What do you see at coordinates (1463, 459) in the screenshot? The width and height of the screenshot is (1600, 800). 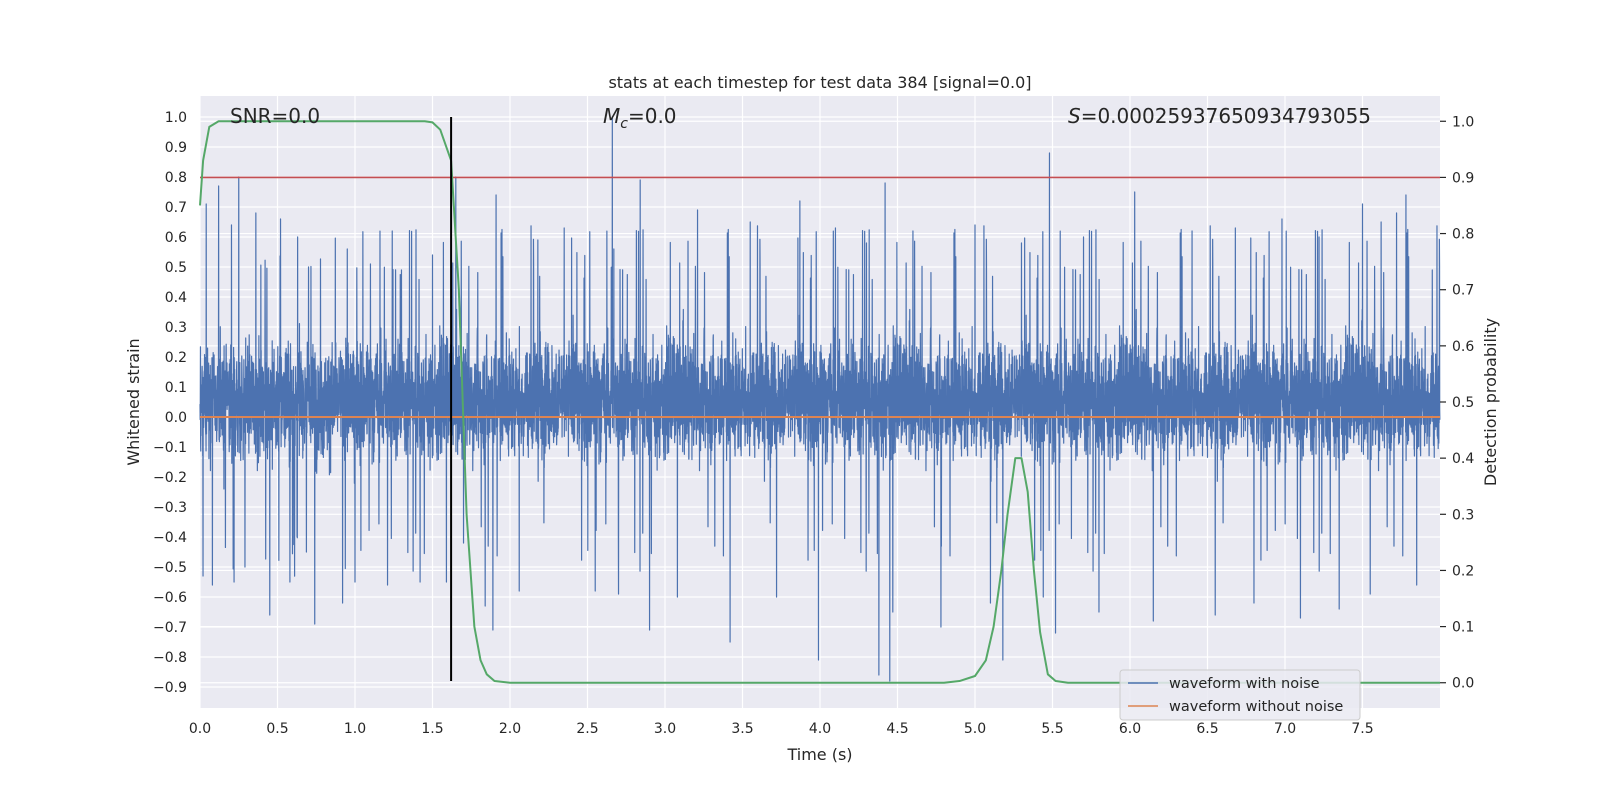 I see `y-right-tick-label: 0.4` at bounding box center [1463, 459].